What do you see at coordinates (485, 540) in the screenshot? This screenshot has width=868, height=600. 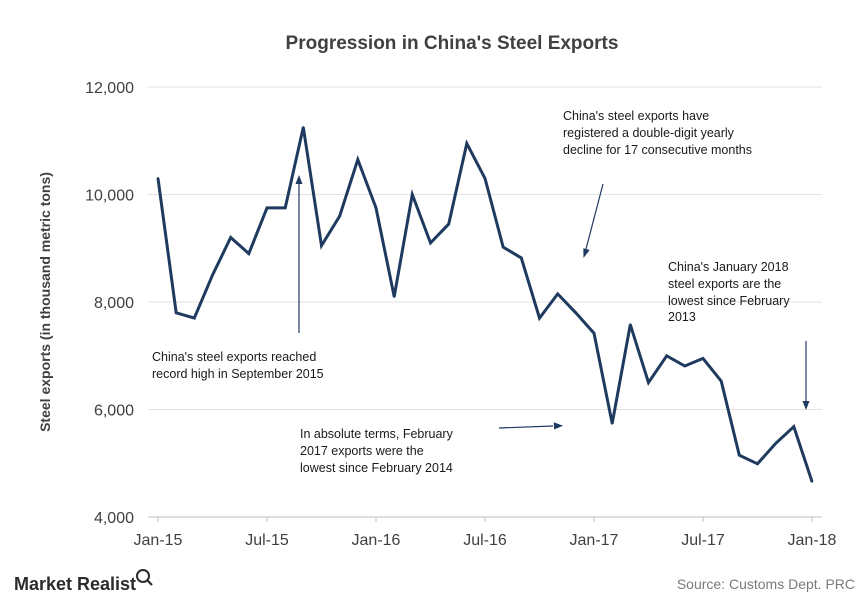 I see `x-tick-label: Jul-16` at bounding box center [485, 540].